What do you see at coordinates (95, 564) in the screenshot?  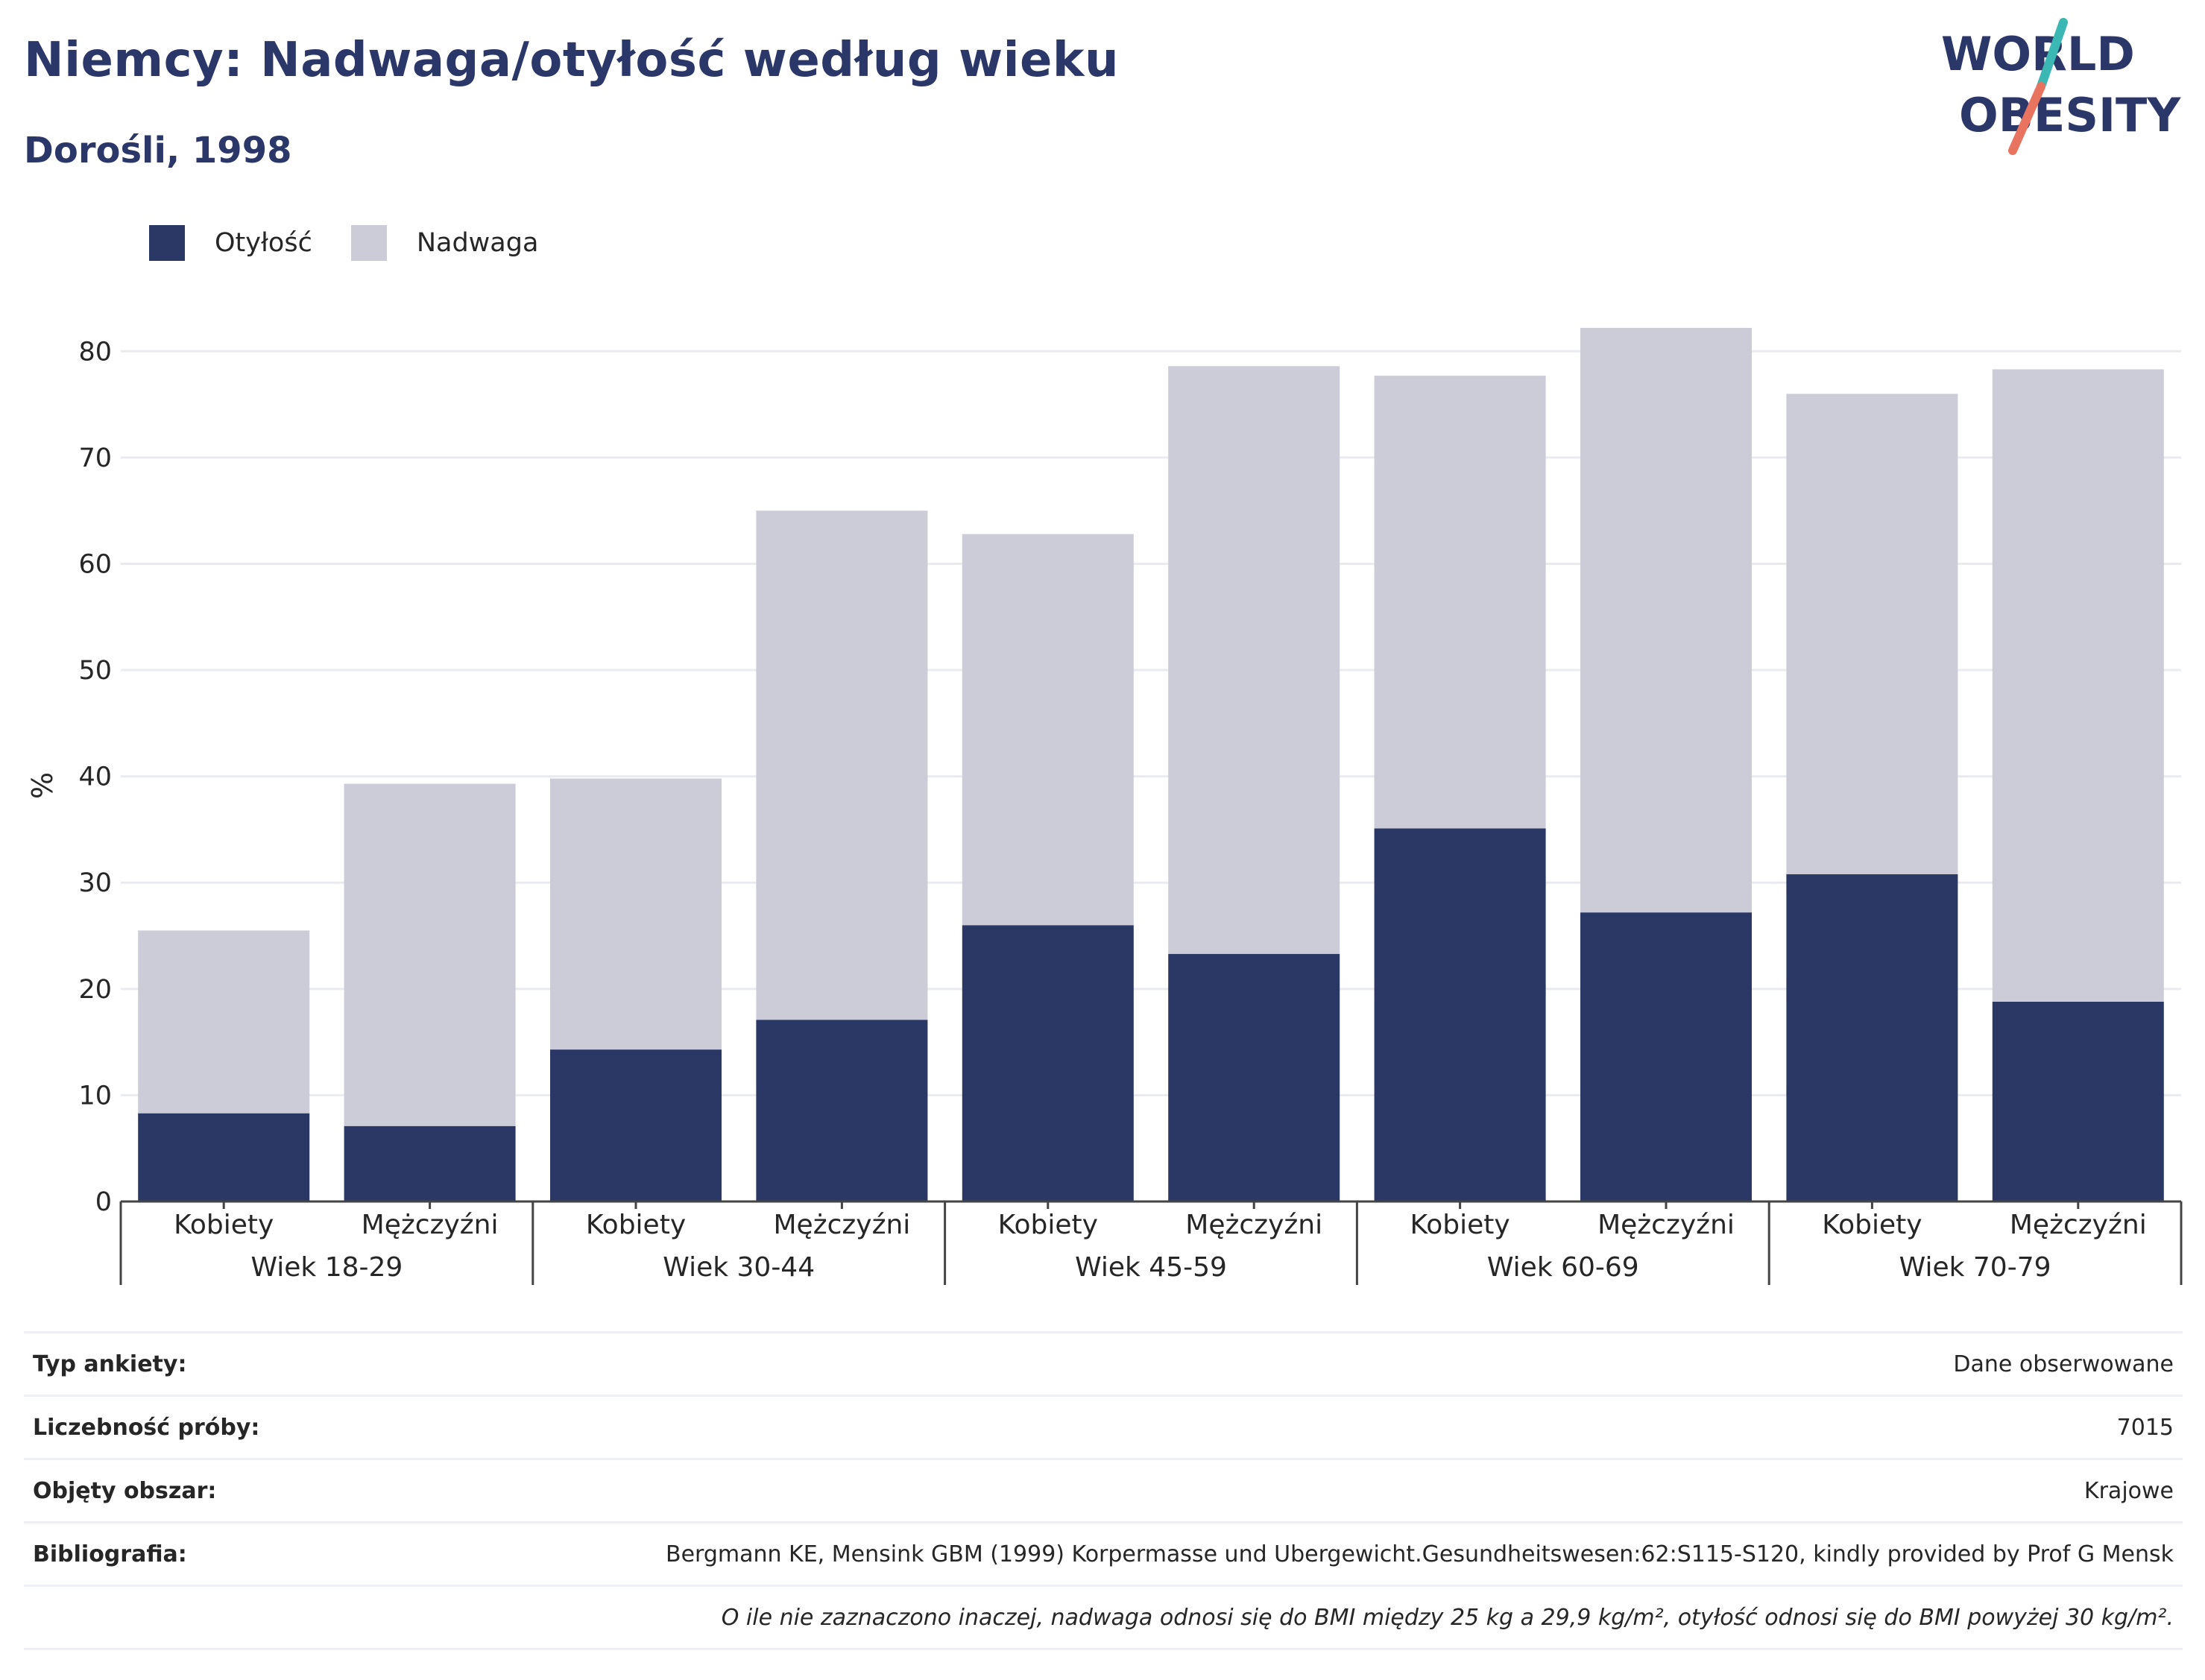 I see `y-tick-label: 60` at bounding box center [95, 564].